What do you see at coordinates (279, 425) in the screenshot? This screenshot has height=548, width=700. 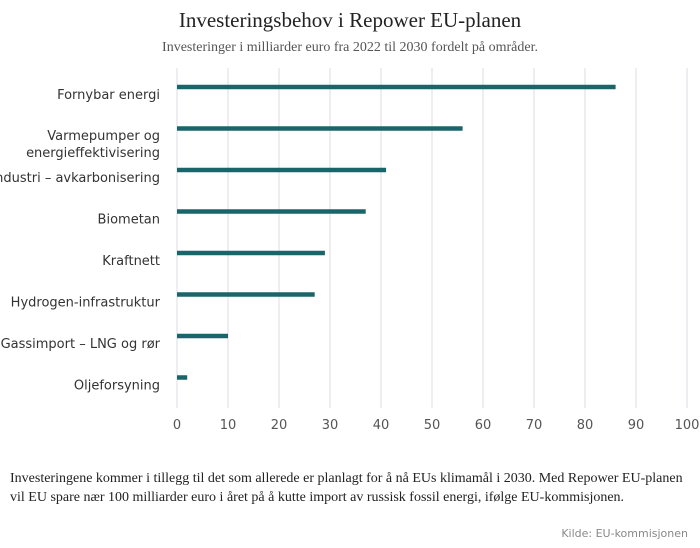 I see `x-tick-label: 20` at bounding box center [279, 425].